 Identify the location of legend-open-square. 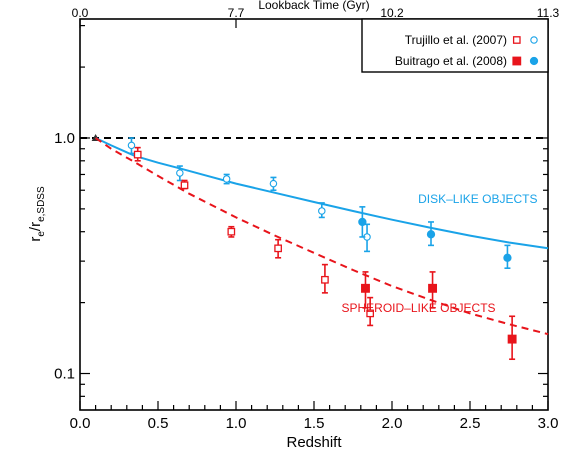
(516, 40).